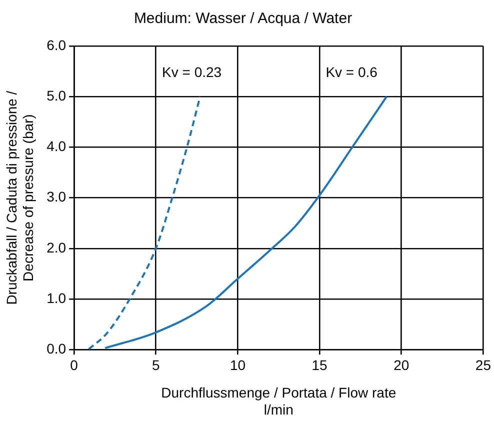 Image resolution: width=494 pixels, height=423 pixels. What do you see at coordinates (156, 364) in the screenshot?
I see `x-tick-label: 5` at bounding box center [156, 364].